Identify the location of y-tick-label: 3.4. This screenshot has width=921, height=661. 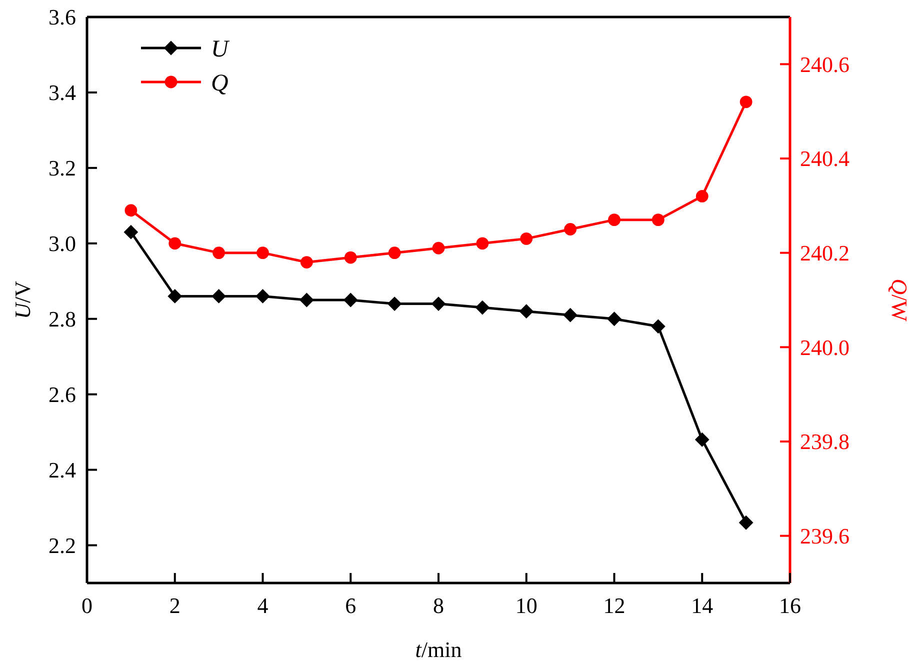
(62, 93).